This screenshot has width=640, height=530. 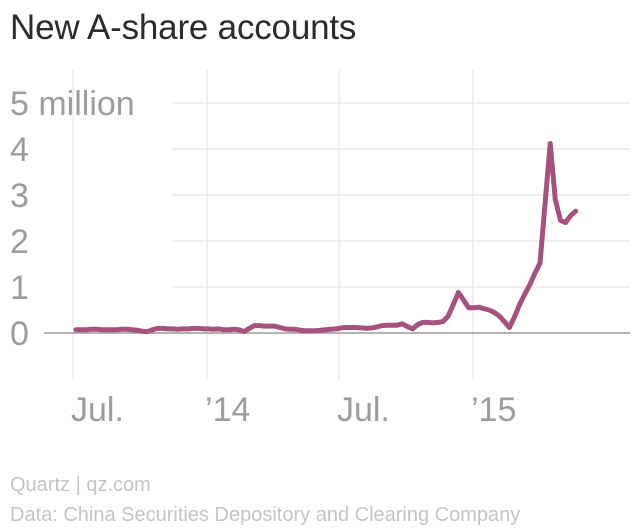 I want to click on source-credit: Quartz | qz.com, so click(x=80, y=485).